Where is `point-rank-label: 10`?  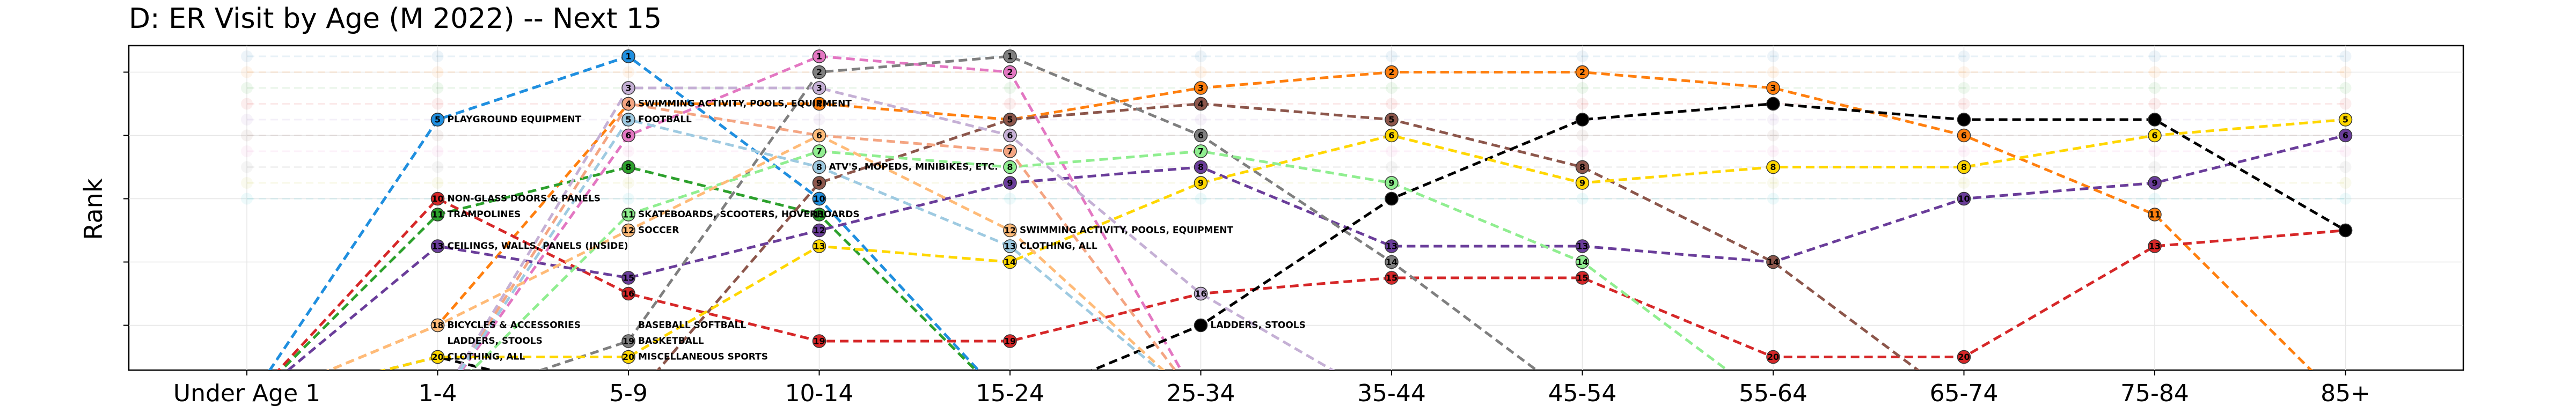 point-rank-label: 10 is located at coordinates (1391, 199).